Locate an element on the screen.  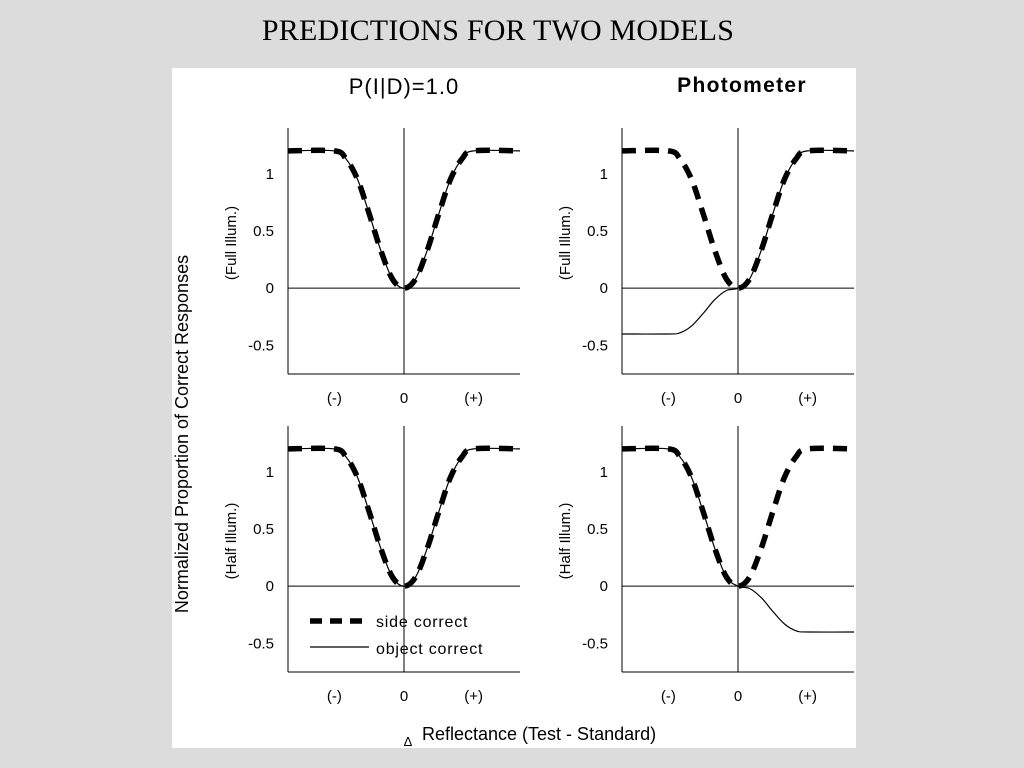
subplot-4: -0.5 0 0.5 1 (-) 0 (+) (Half Illum.) is located at coordinates (706, 565).